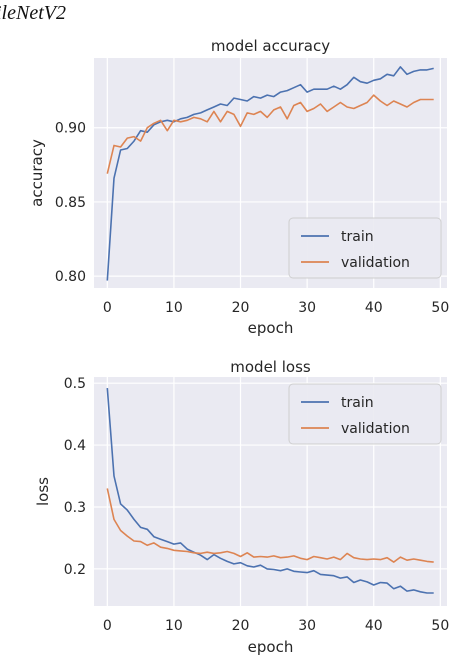 This screenshot has height=658, width=456. I want to click on y-tick-label: 0.90, so click(70, 129).